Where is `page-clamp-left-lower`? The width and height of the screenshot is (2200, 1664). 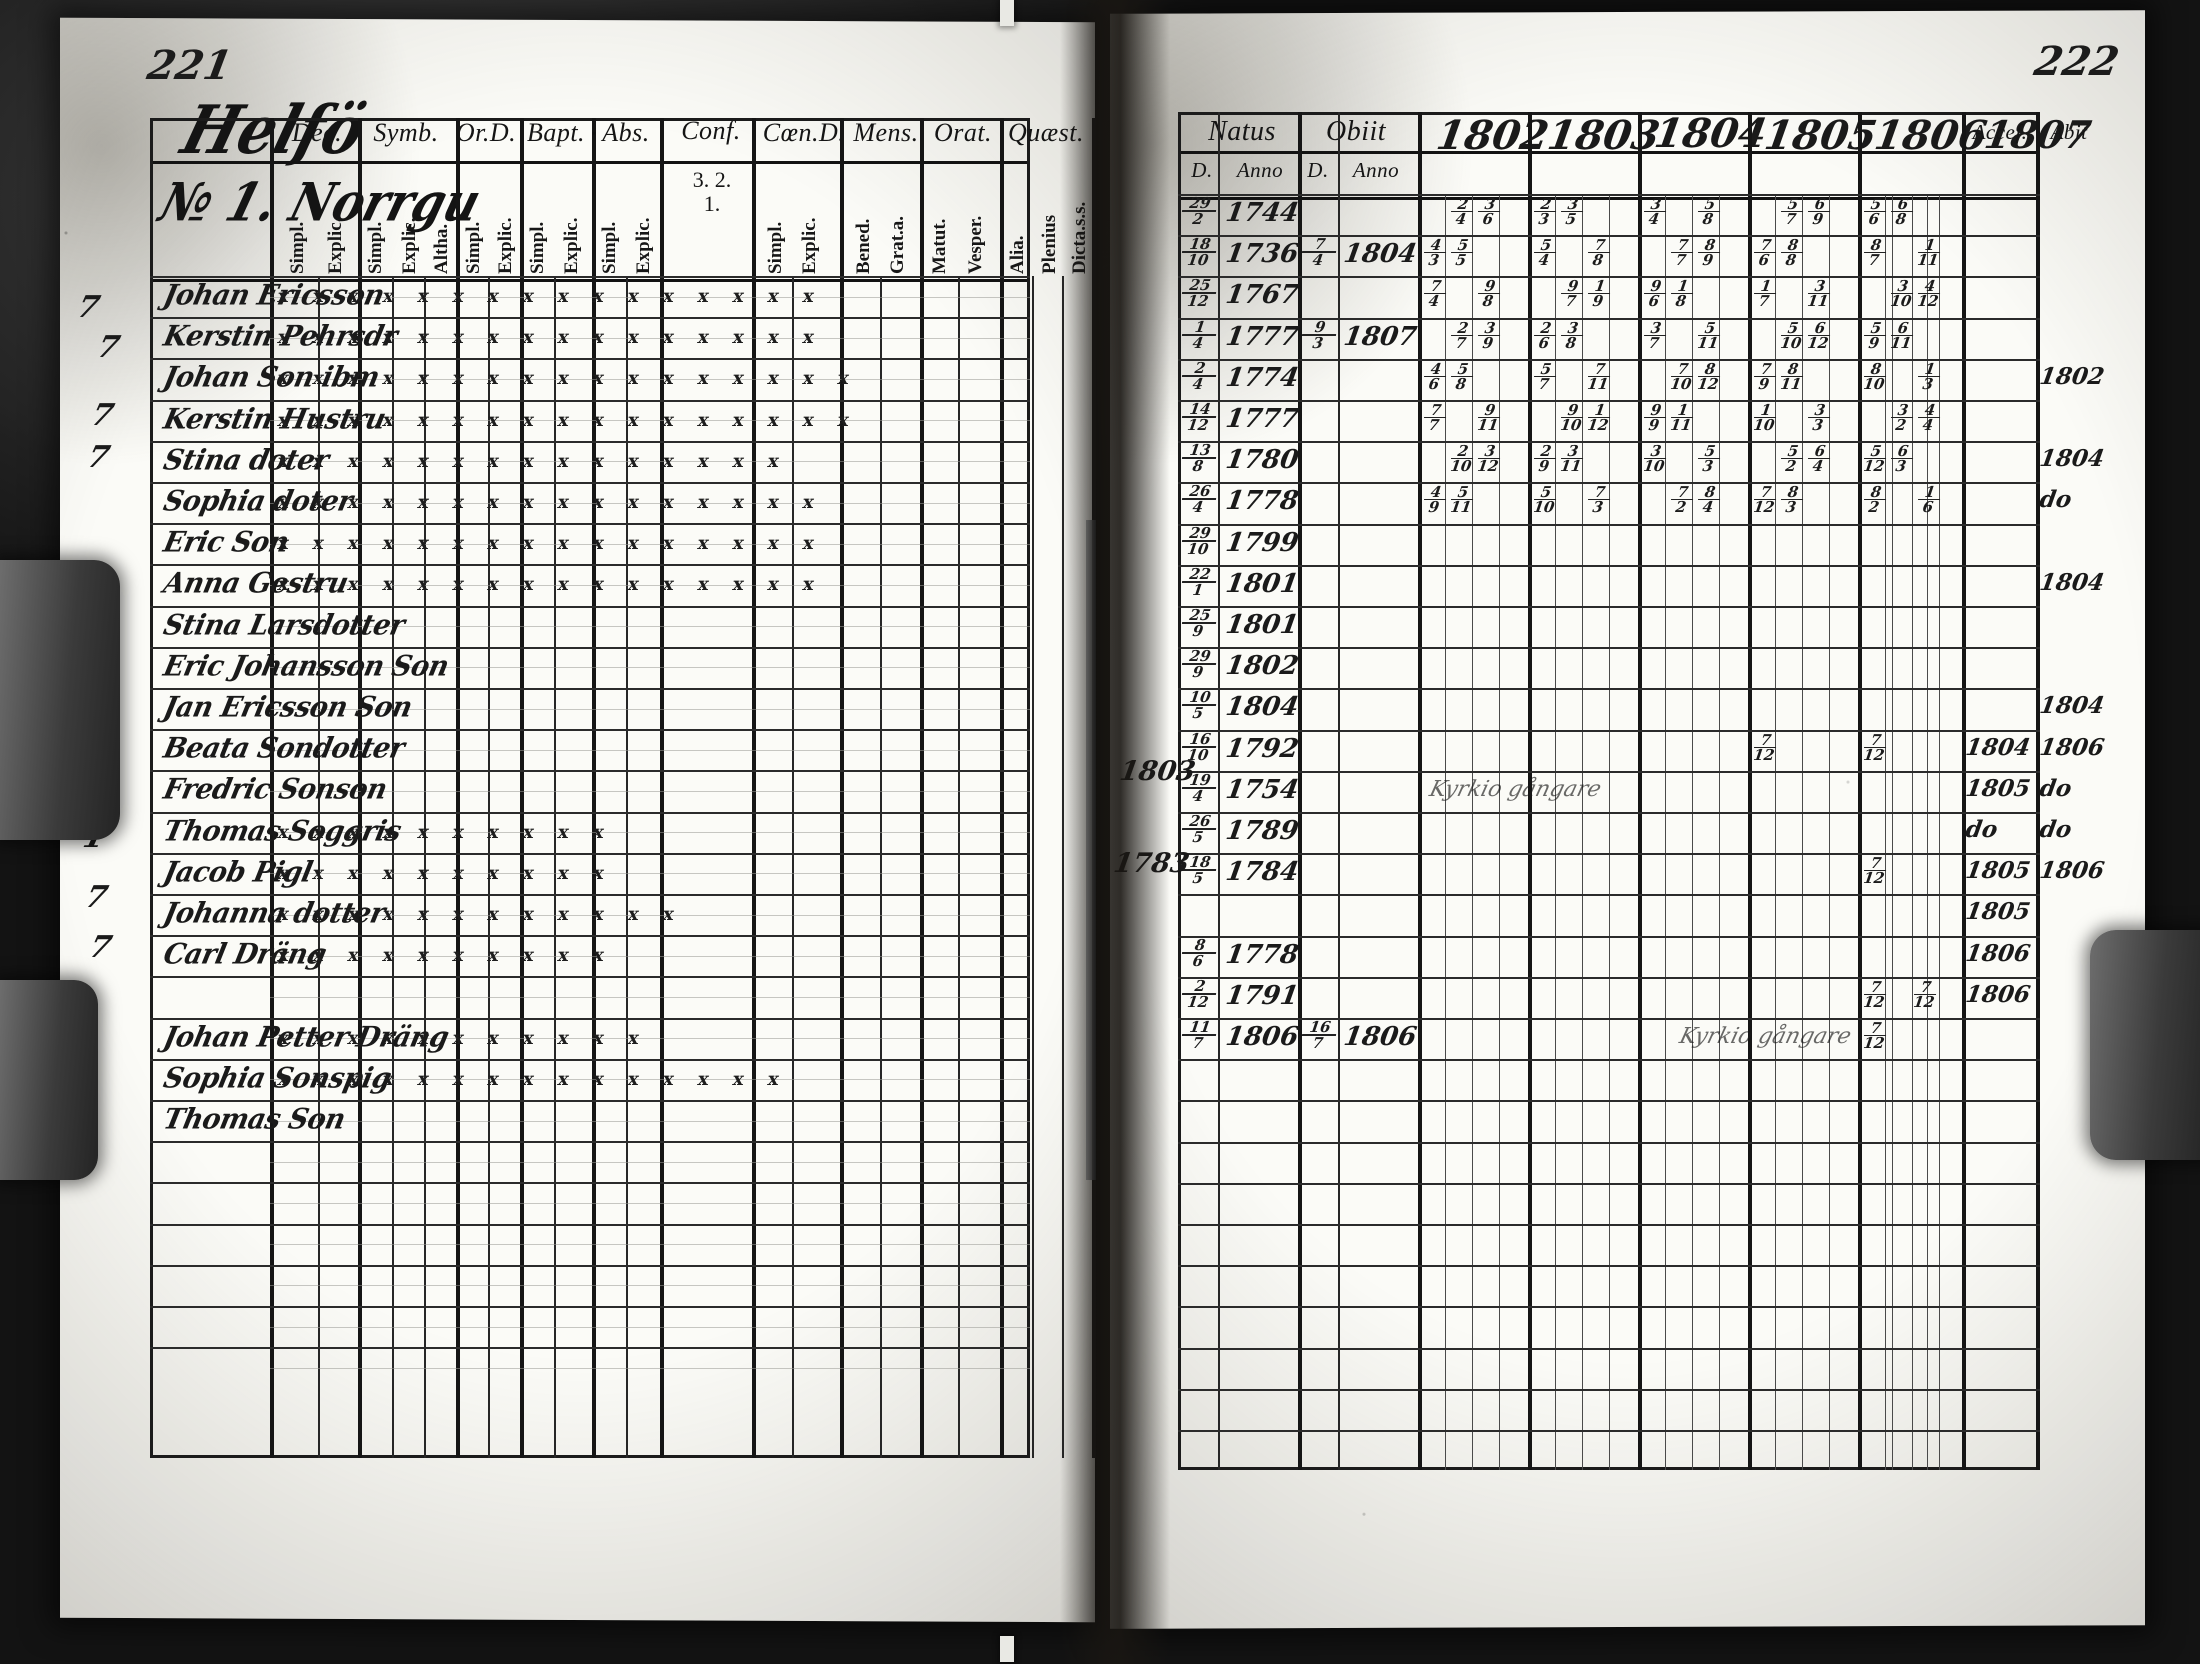 page-clamp-left-lower is located at coordinates (49, 1080).